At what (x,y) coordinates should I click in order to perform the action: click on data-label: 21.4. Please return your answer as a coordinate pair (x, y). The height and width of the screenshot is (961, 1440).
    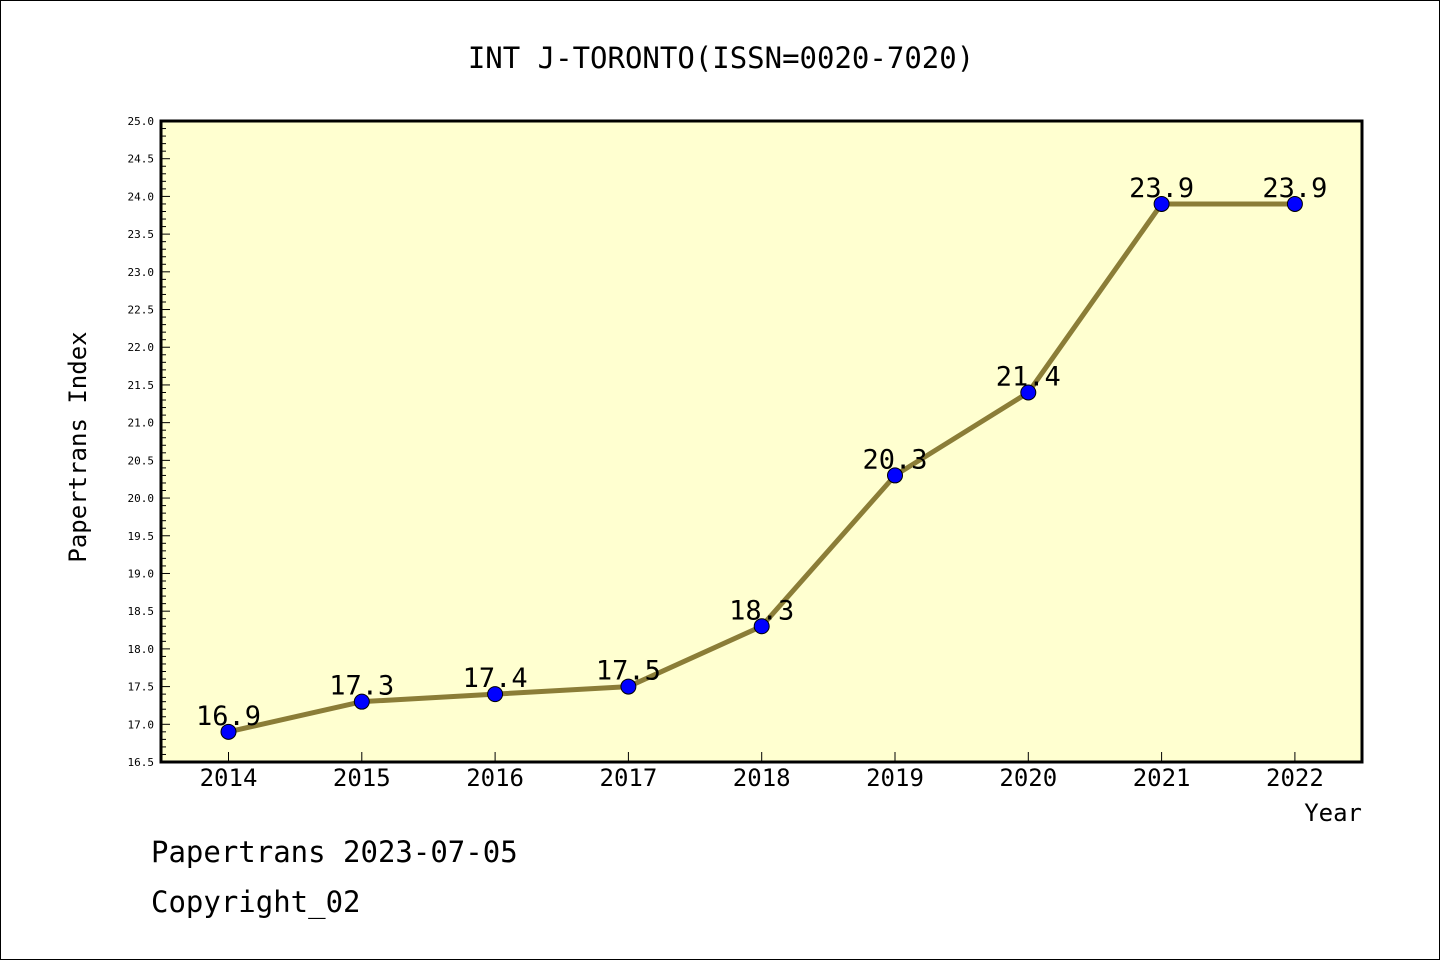
    Looking at the image, I should click on (1028, 376).